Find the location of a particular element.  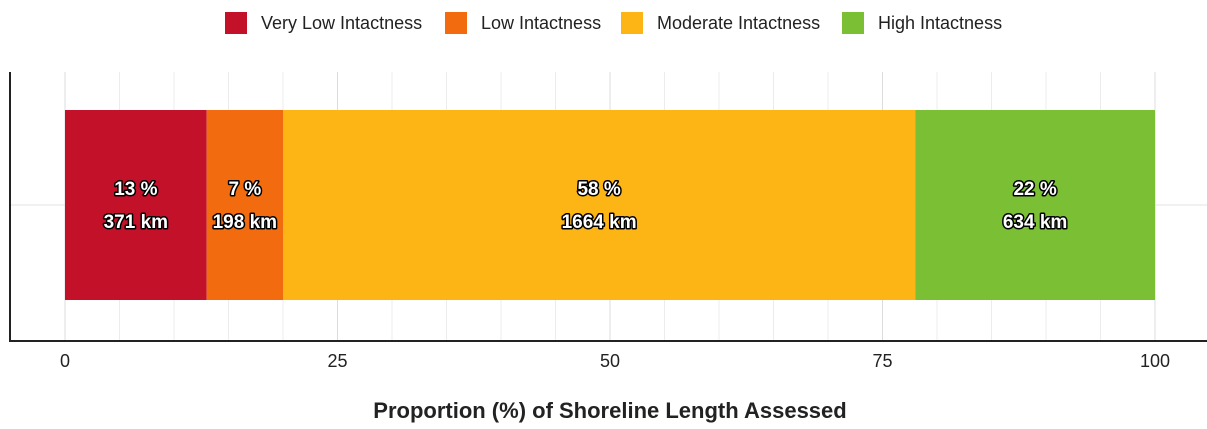

value-label: 7 % is located at coordinates (244, 189).